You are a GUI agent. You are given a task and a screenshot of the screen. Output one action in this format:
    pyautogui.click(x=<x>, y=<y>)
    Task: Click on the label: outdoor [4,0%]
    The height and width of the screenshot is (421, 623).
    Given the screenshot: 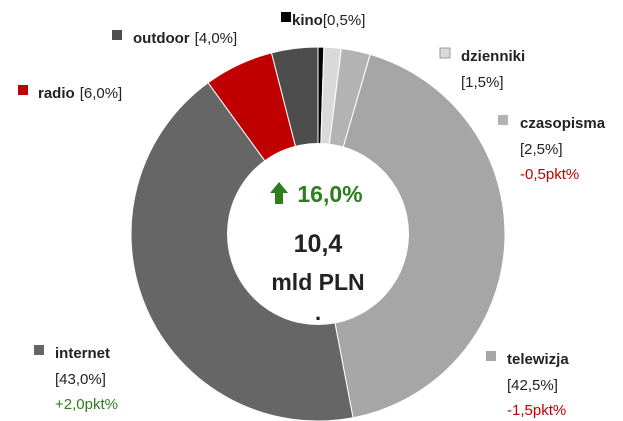 What is the action you would take?
    pyautogui.click(x=185, y=38)
    